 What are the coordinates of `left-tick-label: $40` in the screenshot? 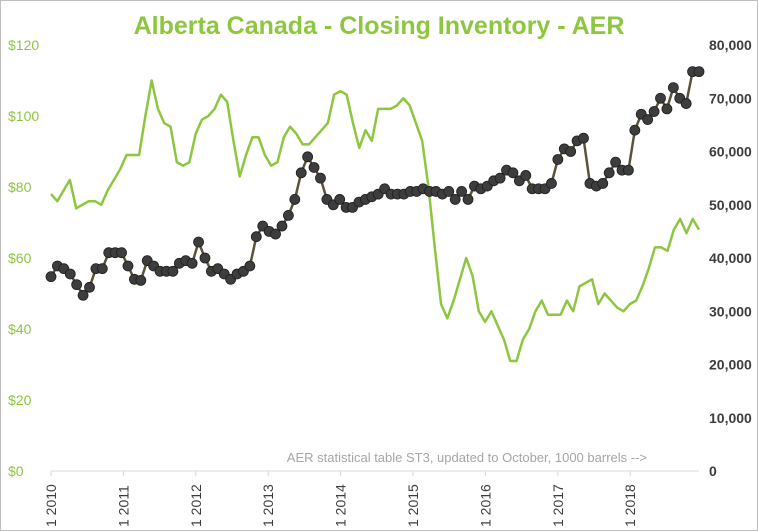 It's located at (20, 329).